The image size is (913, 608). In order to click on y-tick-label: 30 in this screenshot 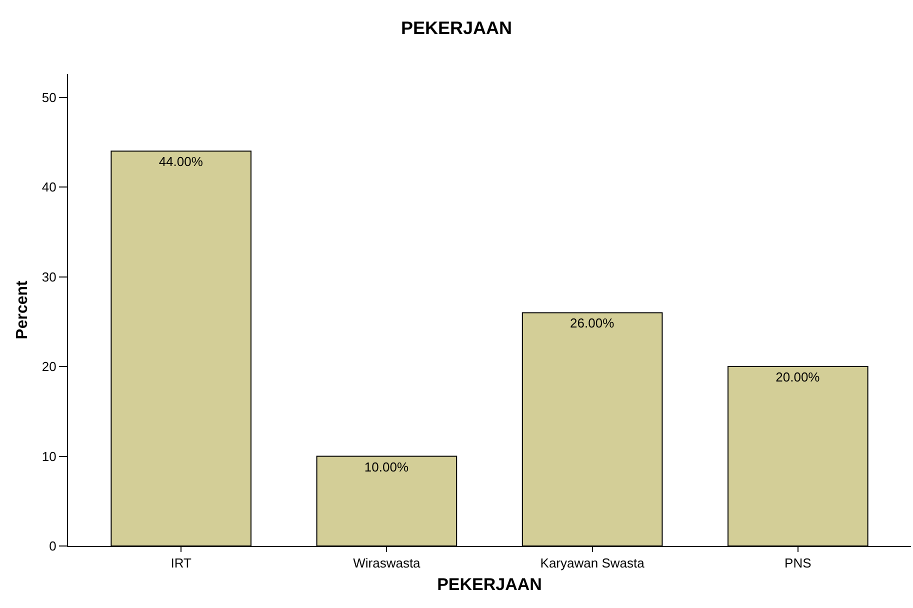, I will do `click(49, 276)`.